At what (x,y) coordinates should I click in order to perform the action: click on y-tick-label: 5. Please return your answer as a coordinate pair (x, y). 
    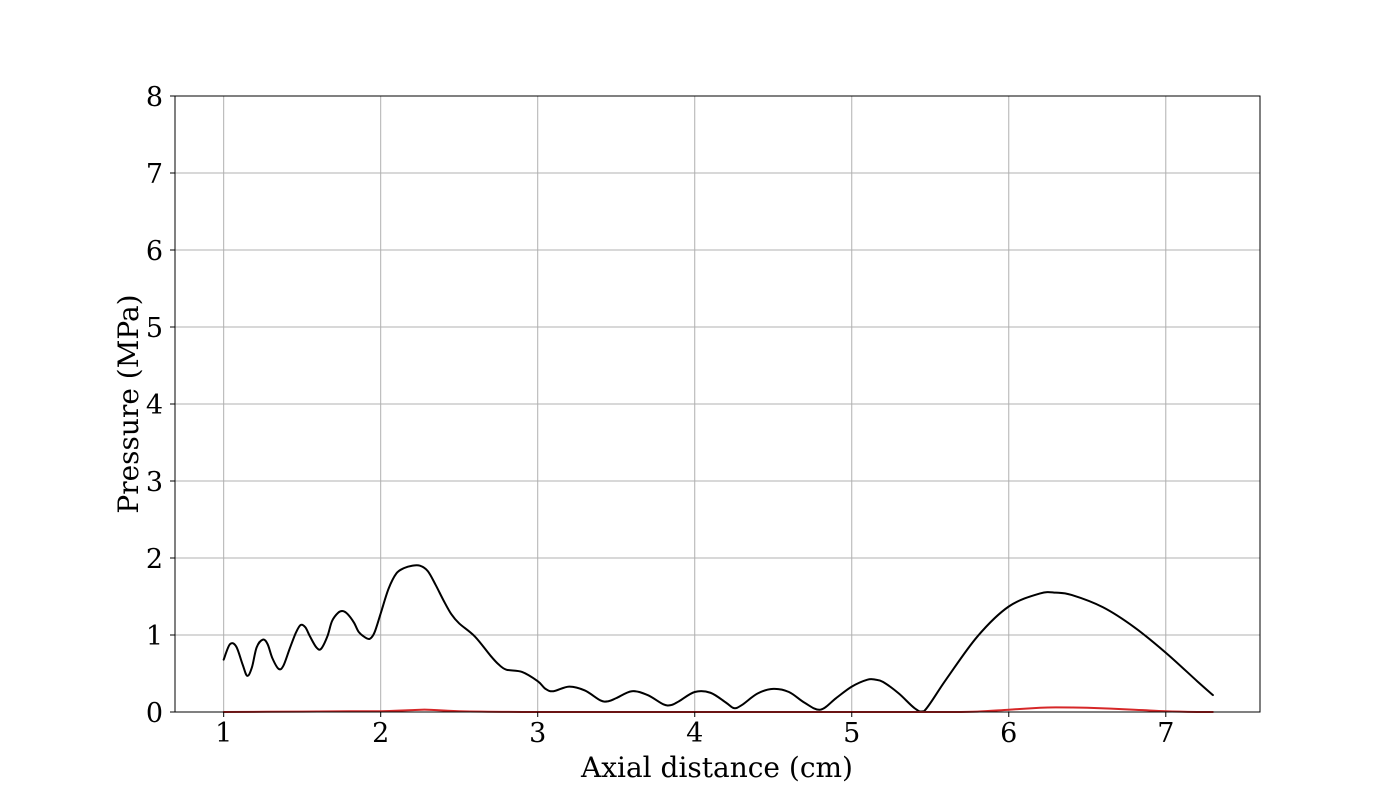
    Looking at the image, I should click on (154, 328).